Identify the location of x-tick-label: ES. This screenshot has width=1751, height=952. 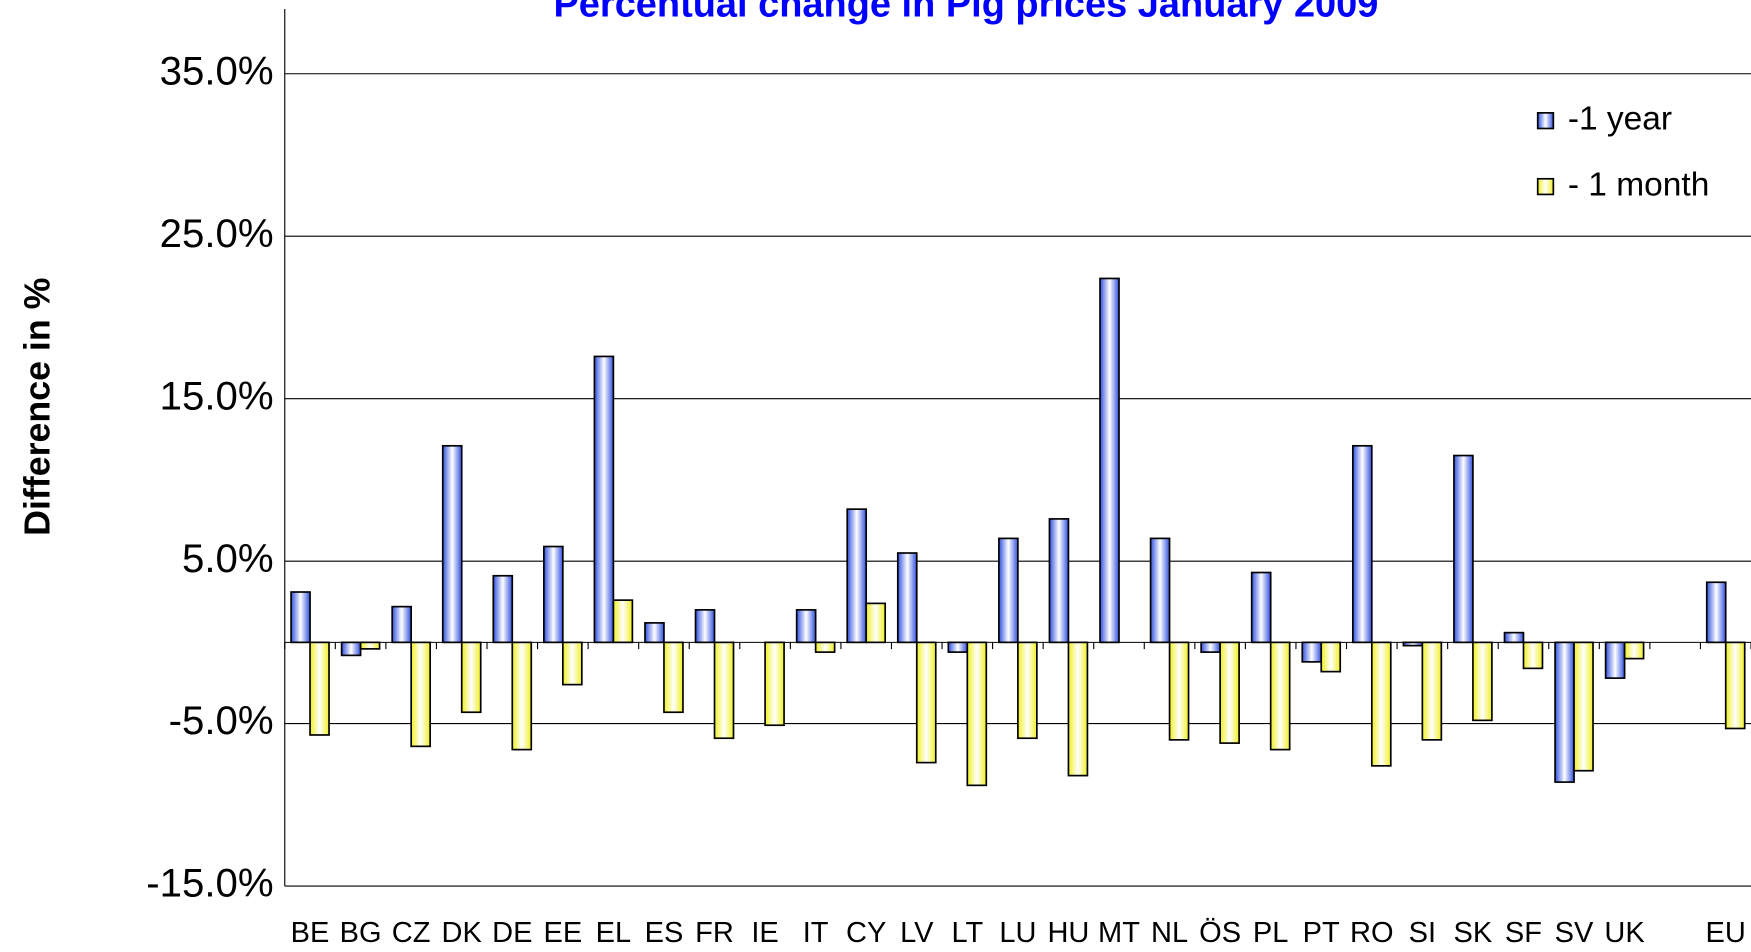
(664, 933).